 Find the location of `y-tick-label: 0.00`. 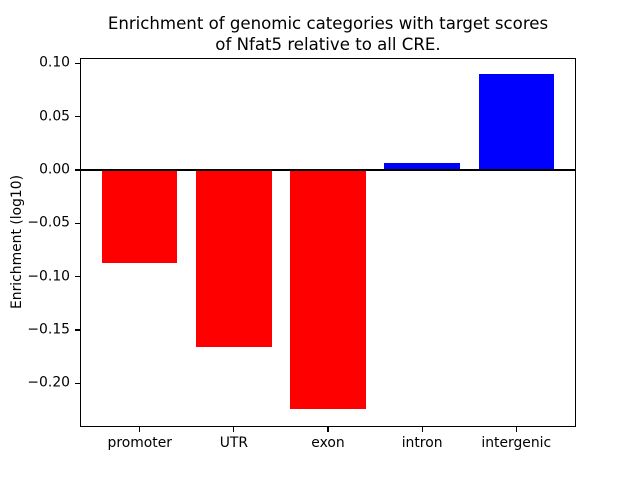

y-tick-label: 0.00 is located at coordinates (54, 169).